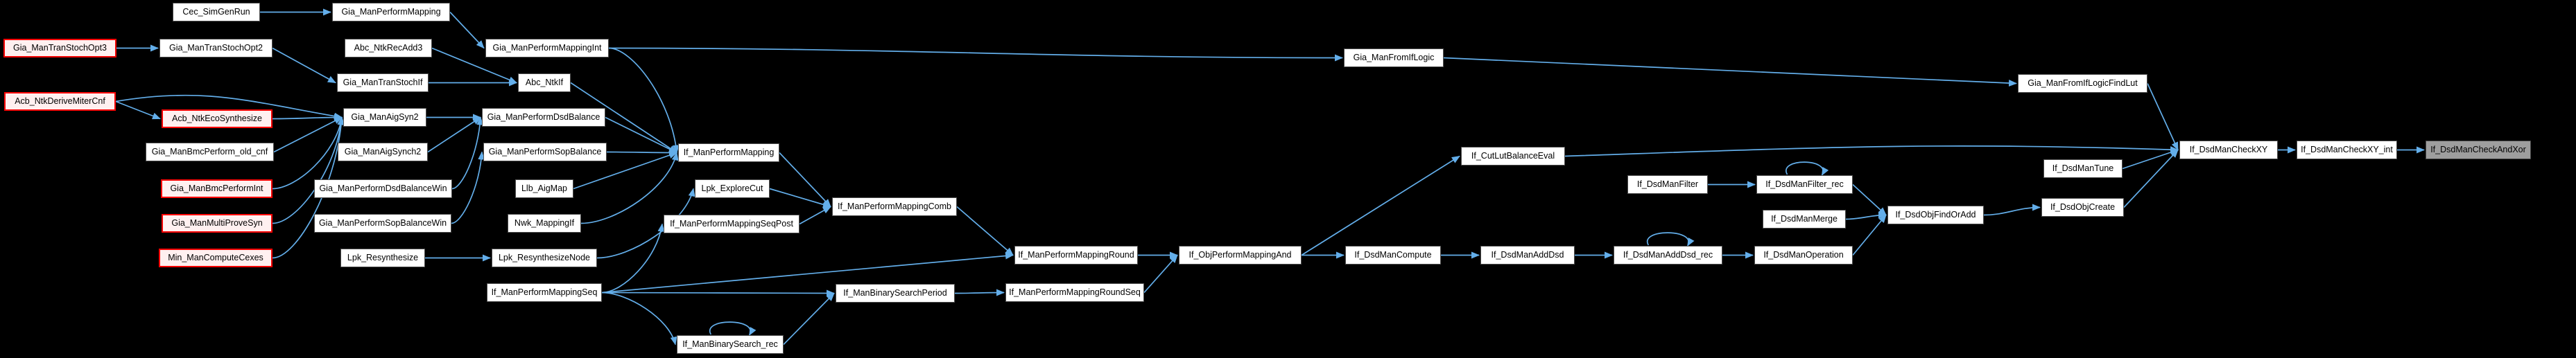  Describe the element at coordinates (1730, 72) in the screenshot. I see `edge-Gia_ManFromIfLogic-to-Gia_ManFromIfLogicFindLut` at that location.